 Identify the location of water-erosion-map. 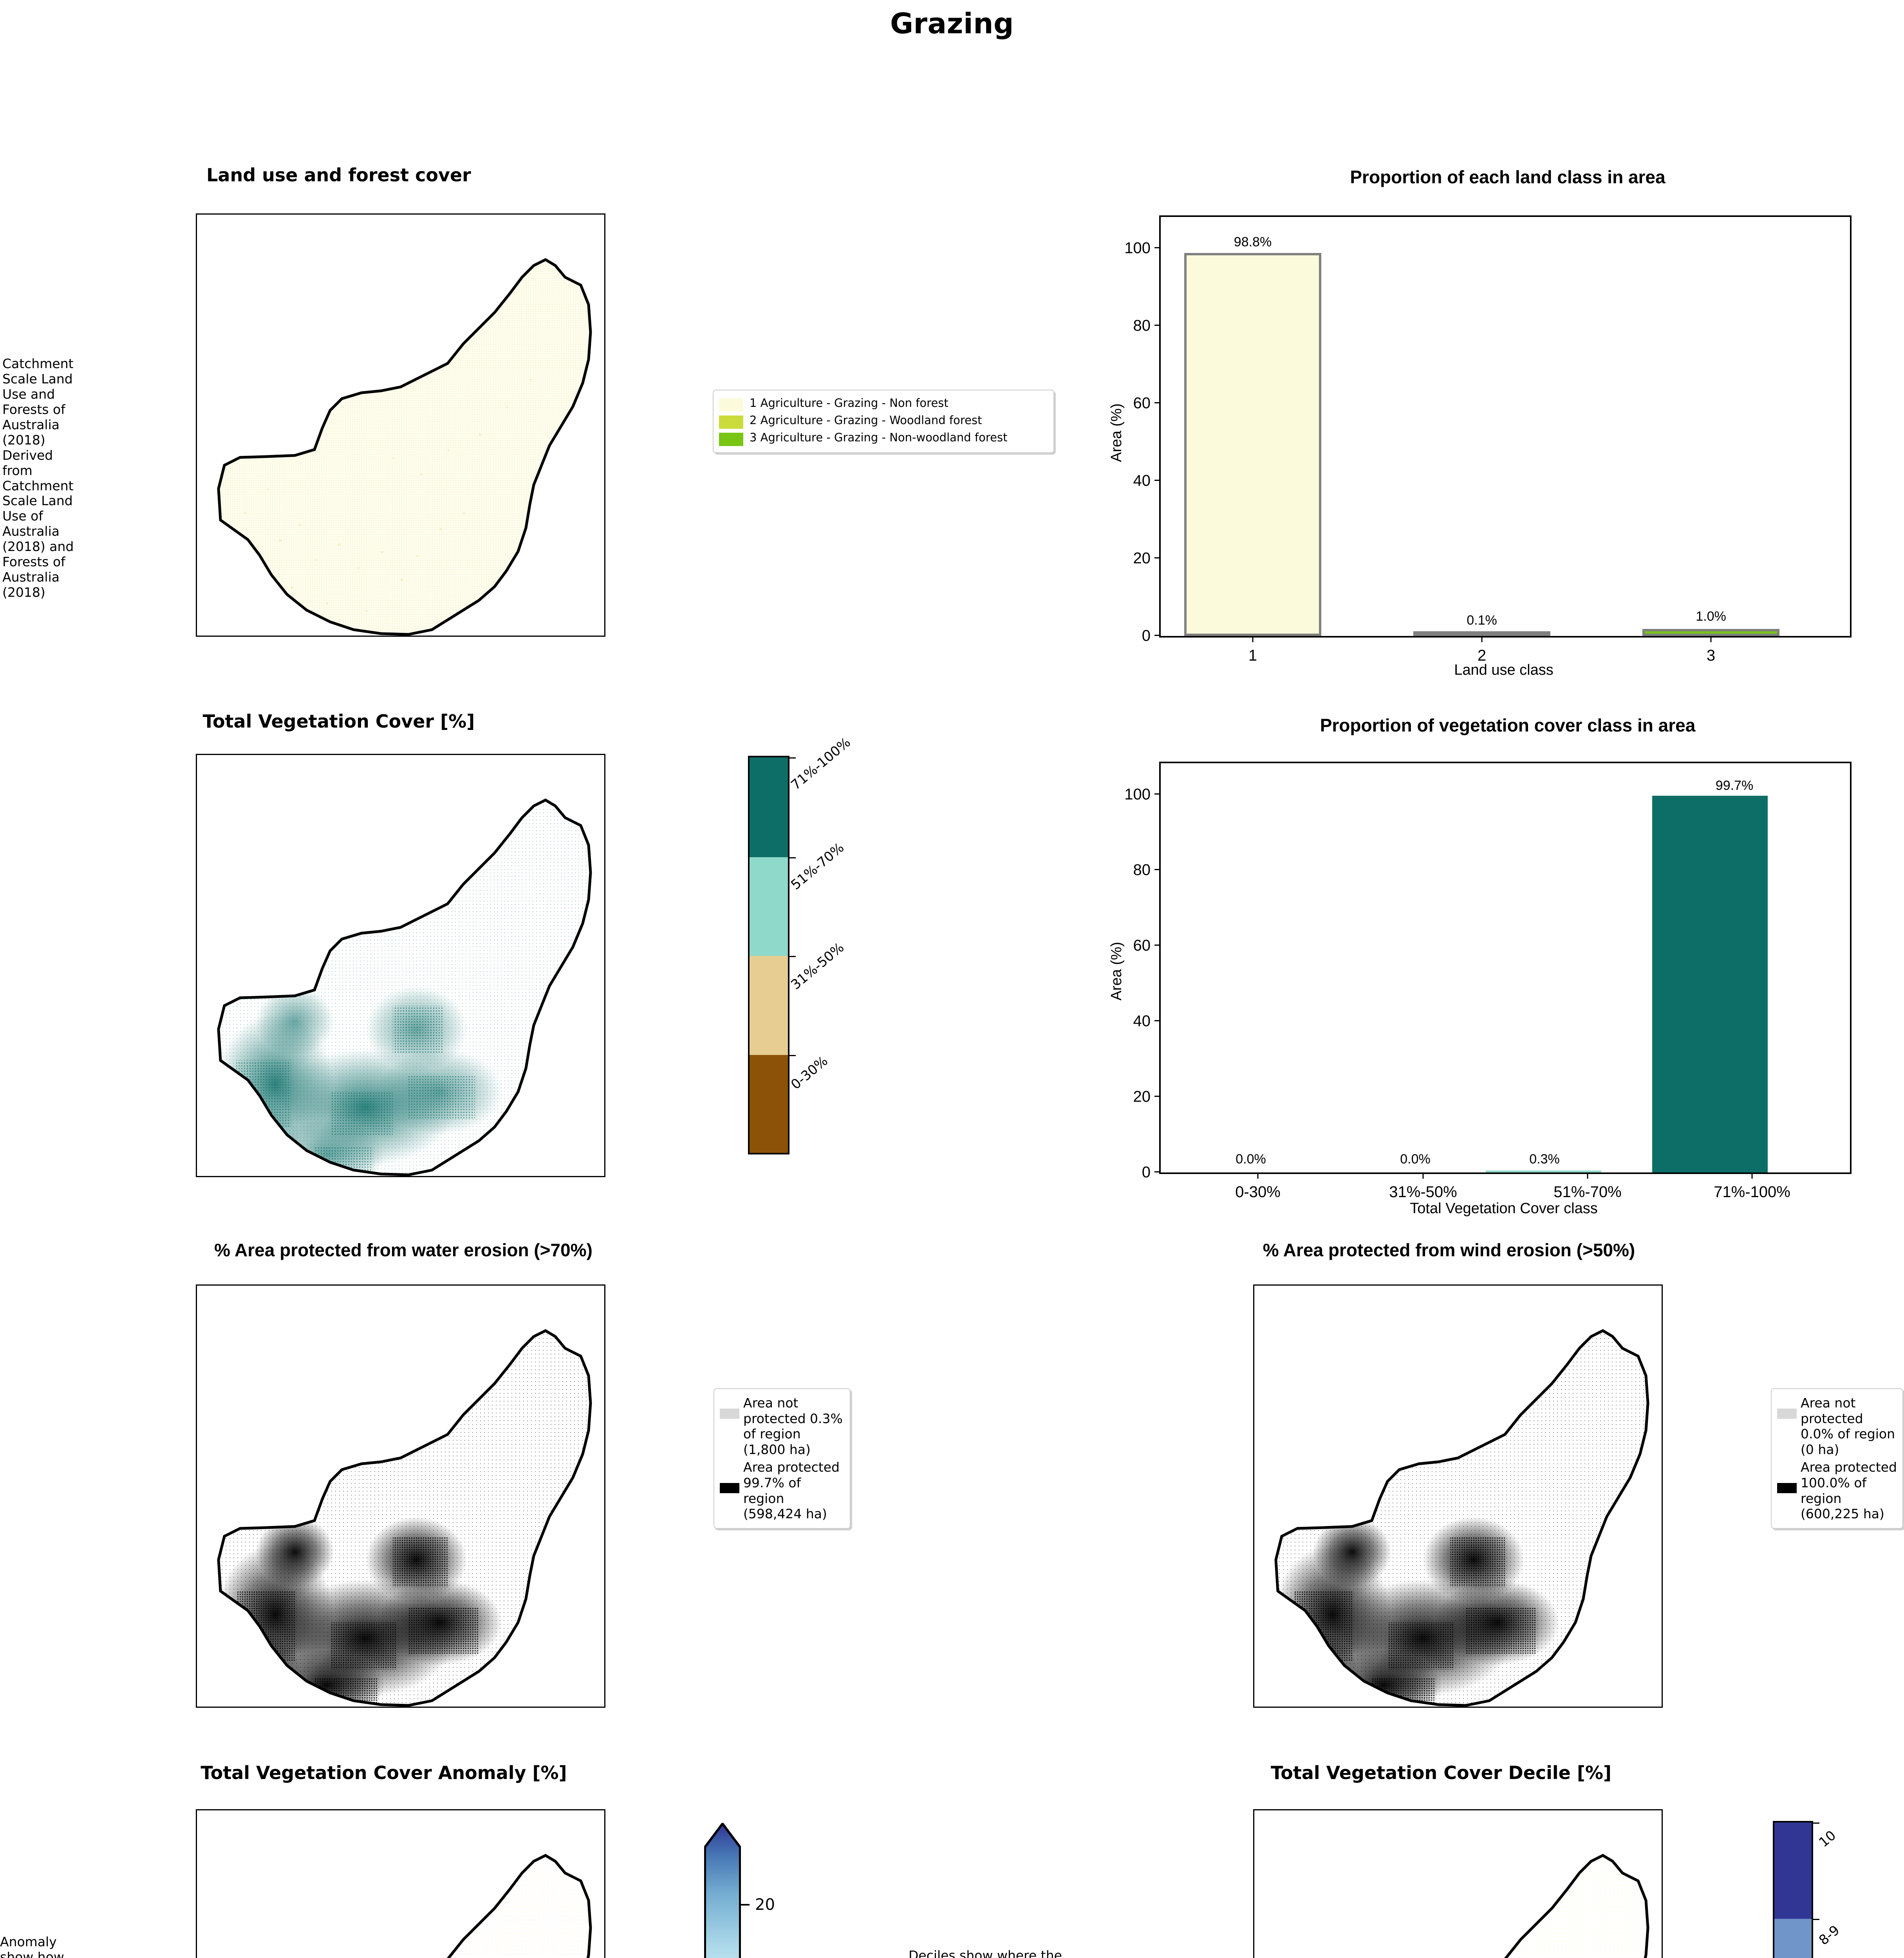
(400, 1496).